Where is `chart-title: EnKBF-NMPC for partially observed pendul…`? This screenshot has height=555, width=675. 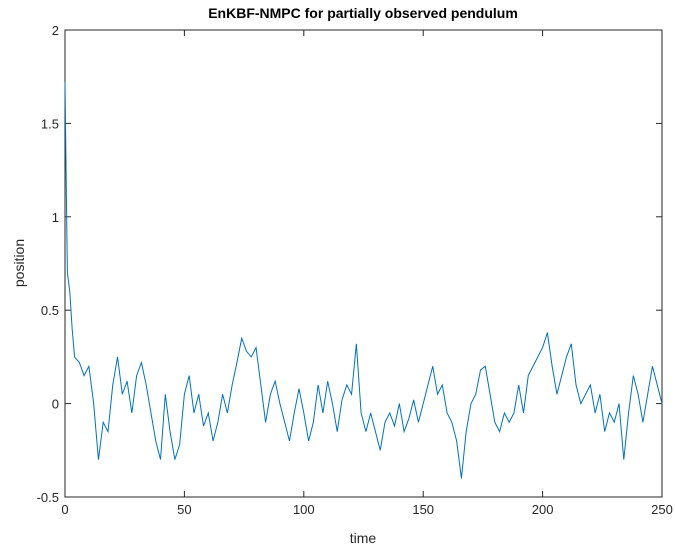
chart-title: EnKBF-NMPC for partially observed pendul… is located at coordinates (363, 13).